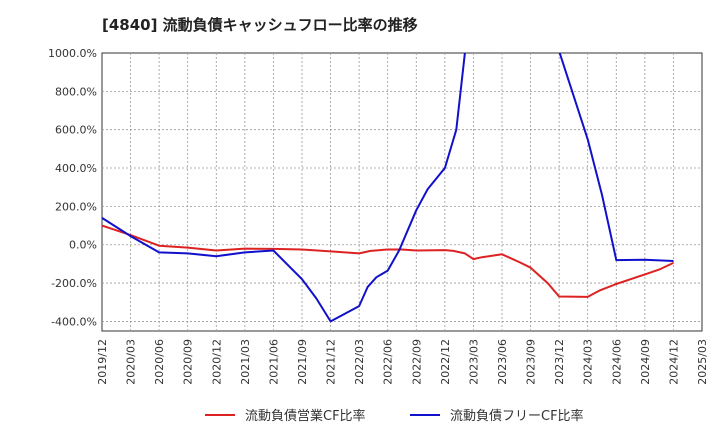 This screenshot has width=720, height=440. What do you see at coordinates (159, 362) in the screenshot?
I see `x-tick-label: 2020/06` at bounding box center [159, 362].